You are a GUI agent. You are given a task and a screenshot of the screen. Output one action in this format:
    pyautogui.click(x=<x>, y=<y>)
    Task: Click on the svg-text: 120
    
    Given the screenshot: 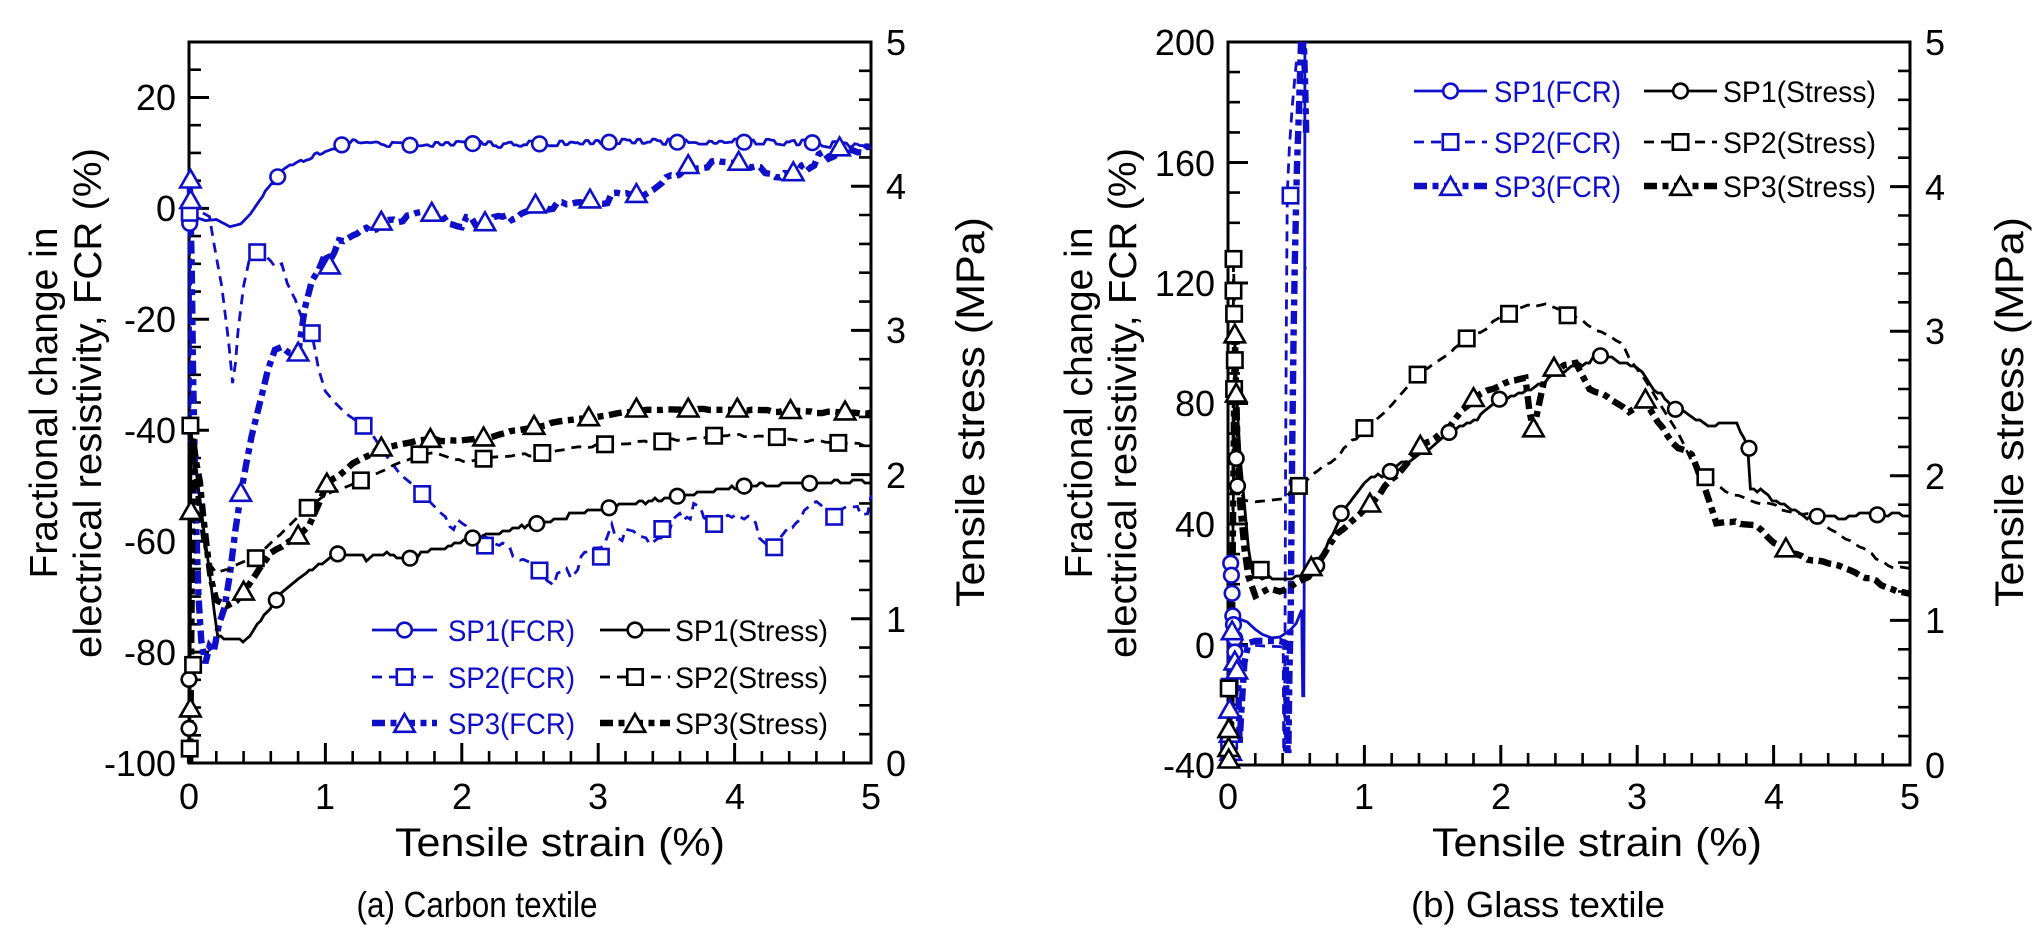 What is the action you would take?
    pyautogui.click(x=1185, y=283)
    